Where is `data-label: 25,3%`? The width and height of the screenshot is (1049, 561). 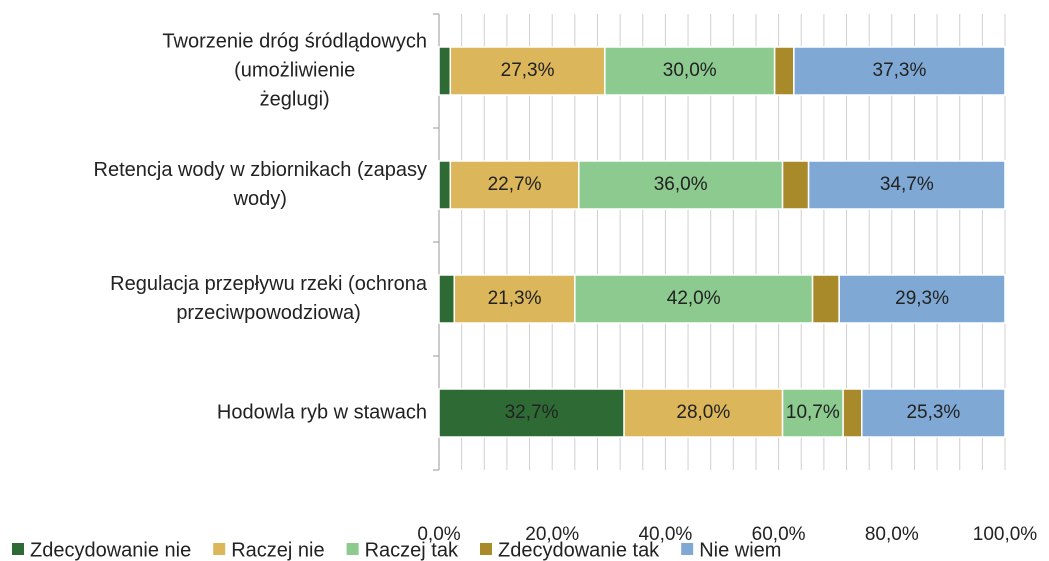
data-label: 25,3% is located at coordinates (933, 412).